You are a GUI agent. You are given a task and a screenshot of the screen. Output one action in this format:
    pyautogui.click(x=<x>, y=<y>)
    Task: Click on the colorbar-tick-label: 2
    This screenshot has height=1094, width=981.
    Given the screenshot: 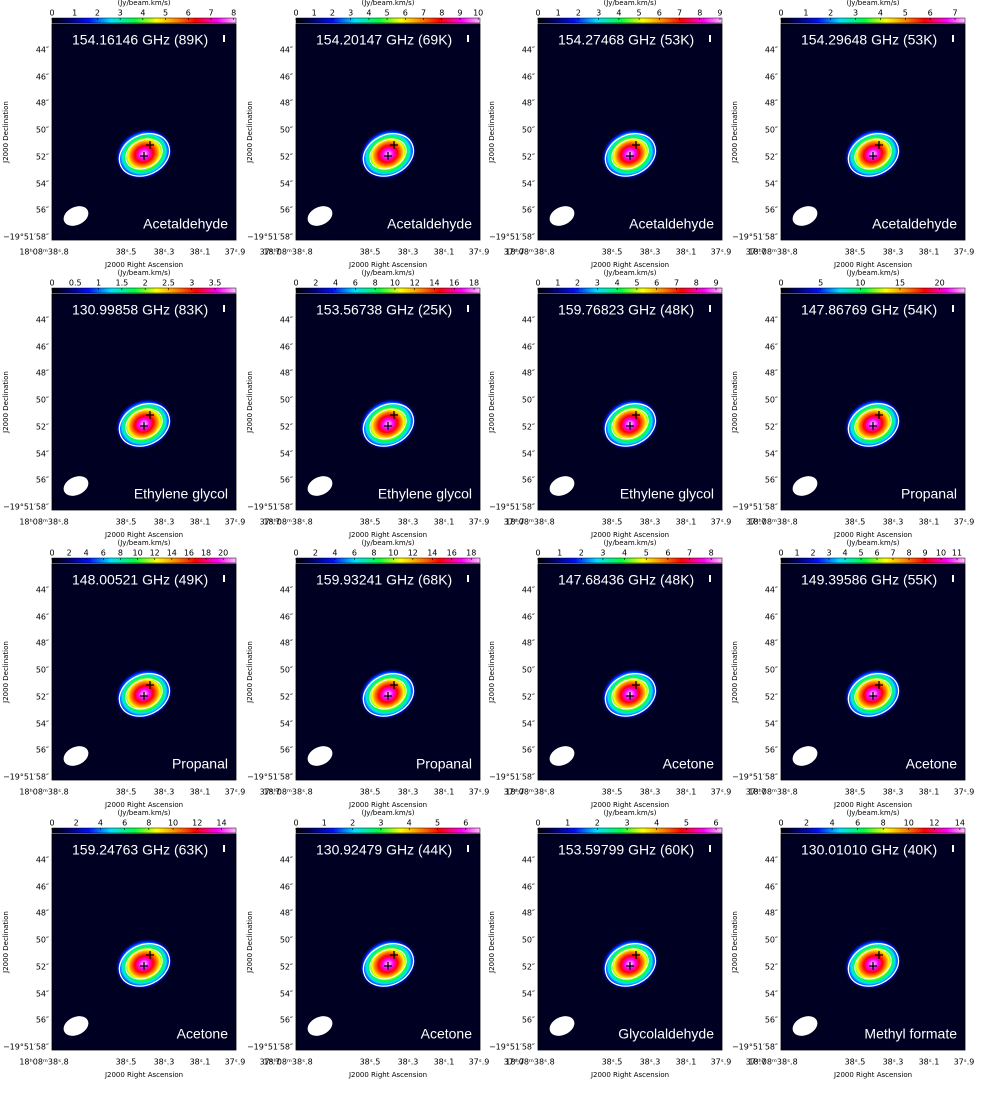 What is the action you would take?
    pyautogui.click(x=69, y=553)
    